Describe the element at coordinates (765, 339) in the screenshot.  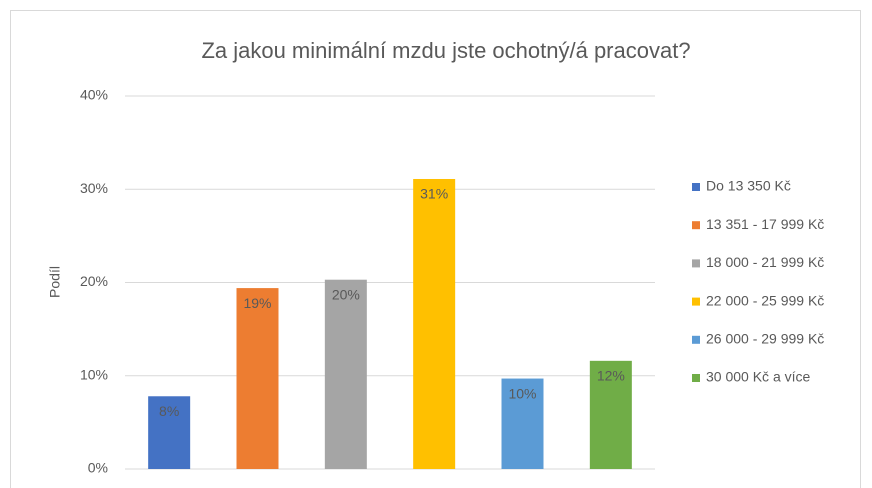
I see `legend-label: 26 000 - 29 999 Kč` at that location.